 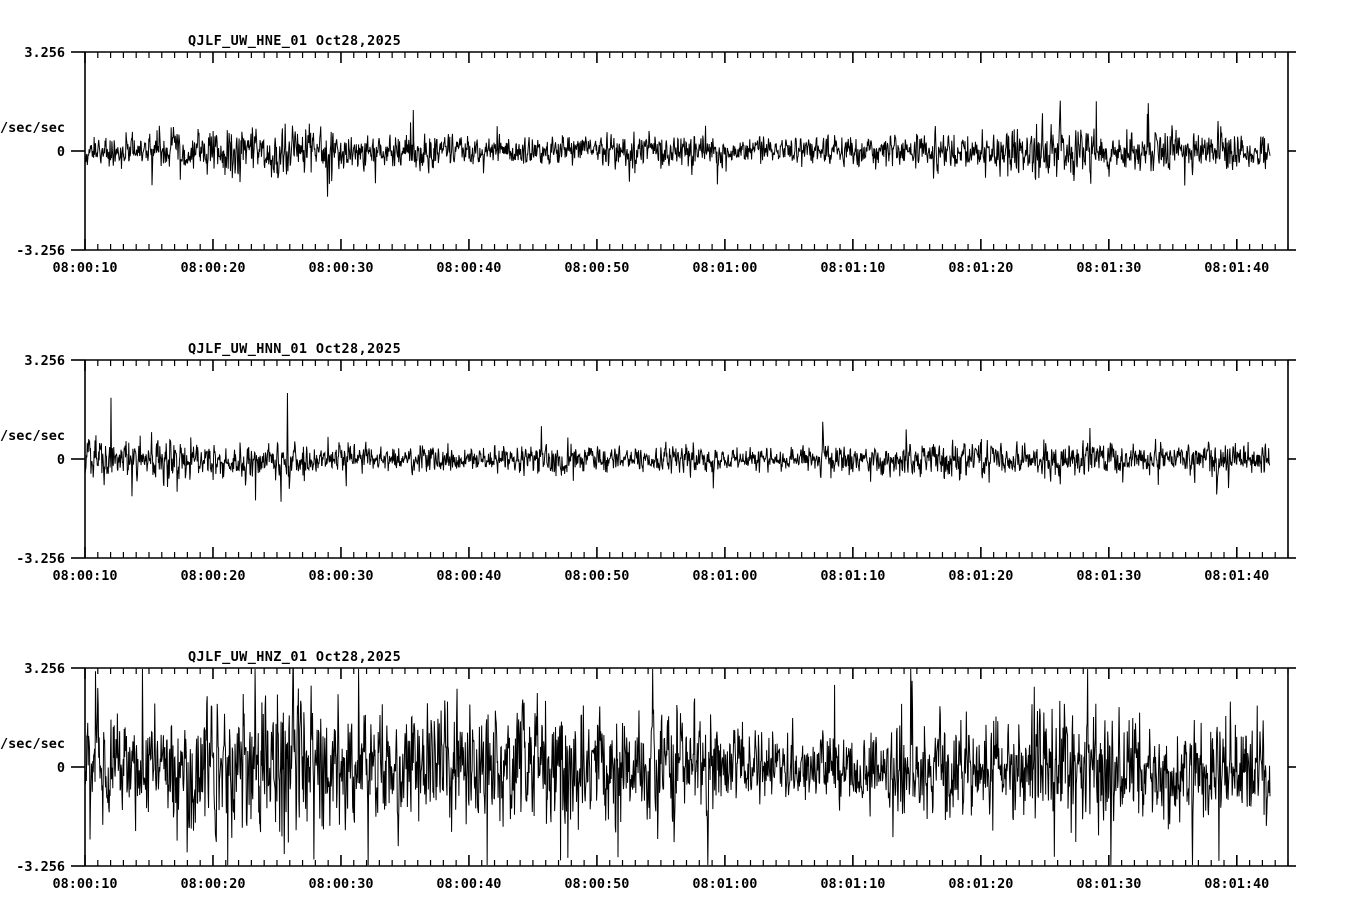 What do you see at coordinates (294, 41) in the screenshot?
I see `panel-title: QJLF_UW_HNE_01 Oct28,2025` at bounding box center [294, 41].